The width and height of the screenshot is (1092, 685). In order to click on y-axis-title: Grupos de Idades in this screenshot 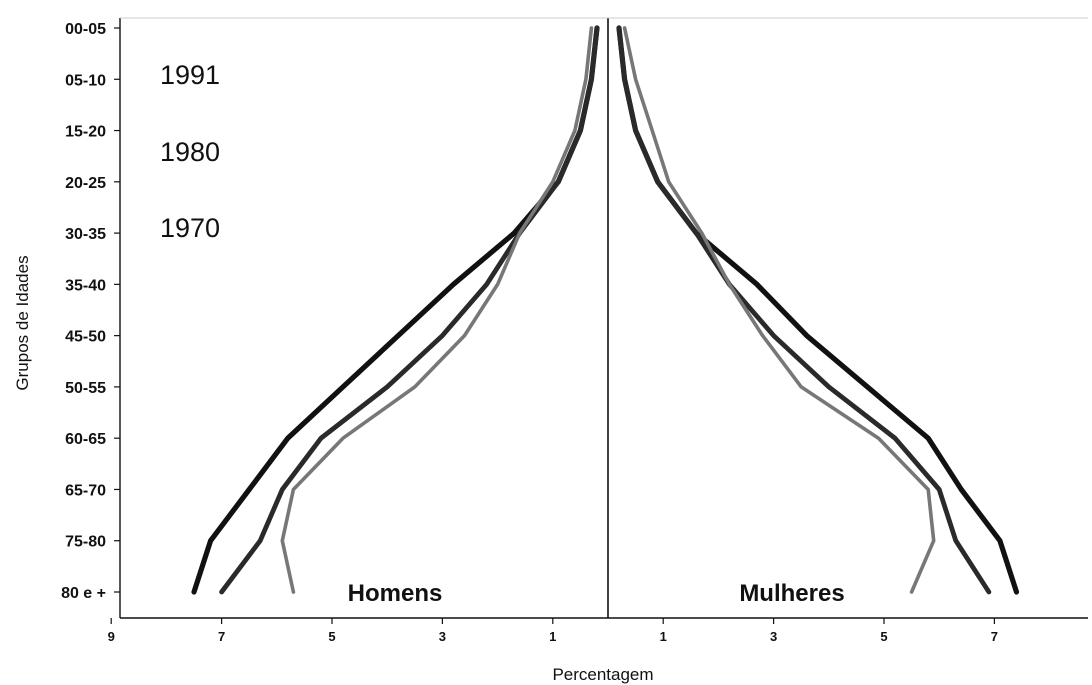, I will do `click(22, 322)`.